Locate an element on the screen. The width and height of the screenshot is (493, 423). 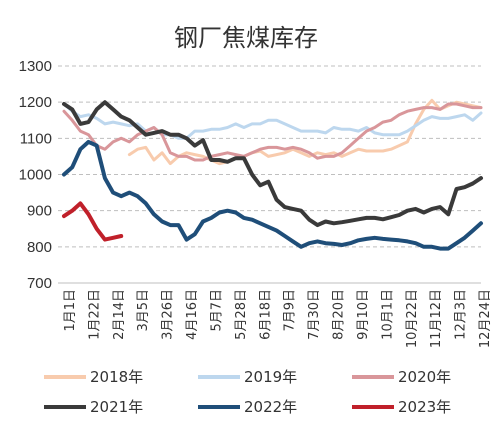
legend-label: 2023年 is located at coordinates (424, 407).